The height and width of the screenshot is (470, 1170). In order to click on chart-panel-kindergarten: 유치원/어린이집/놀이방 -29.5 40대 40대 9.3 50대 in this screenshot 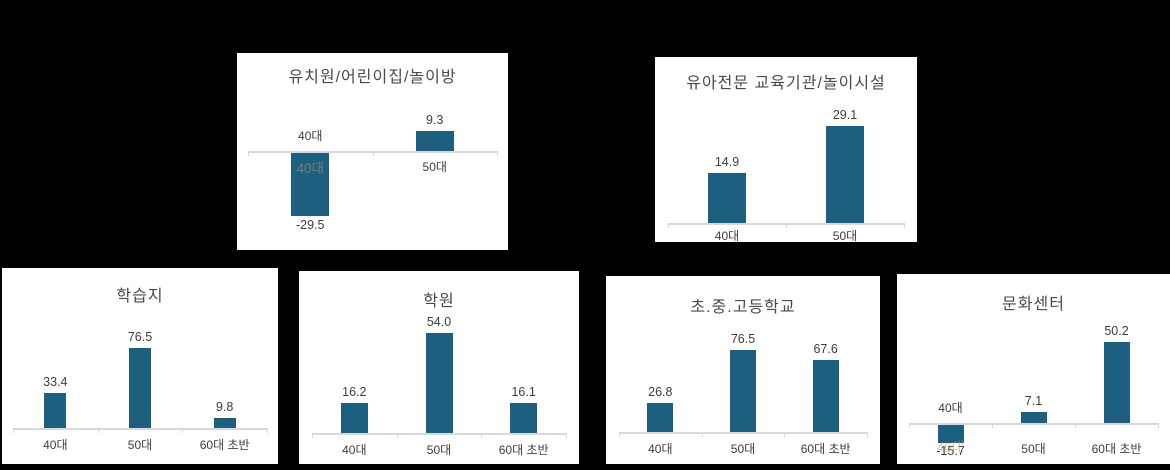, I will do `click(372, 151)`.